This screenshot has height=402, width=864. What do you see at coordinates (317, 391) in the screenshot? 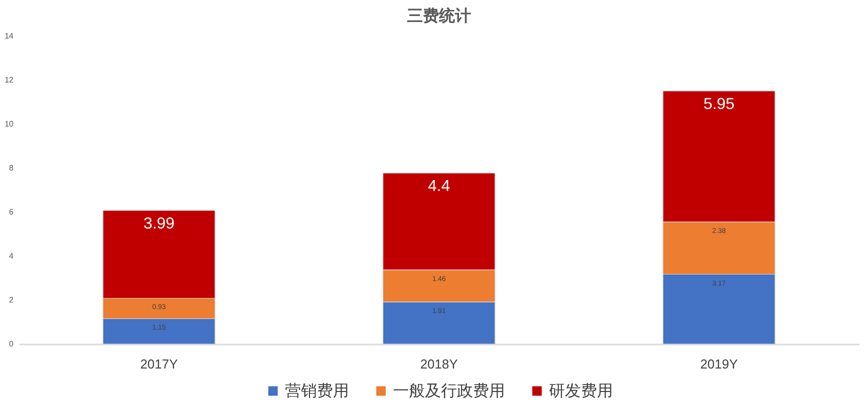
I see `legend-label: 营销费用` at bounding box center [317, 391].